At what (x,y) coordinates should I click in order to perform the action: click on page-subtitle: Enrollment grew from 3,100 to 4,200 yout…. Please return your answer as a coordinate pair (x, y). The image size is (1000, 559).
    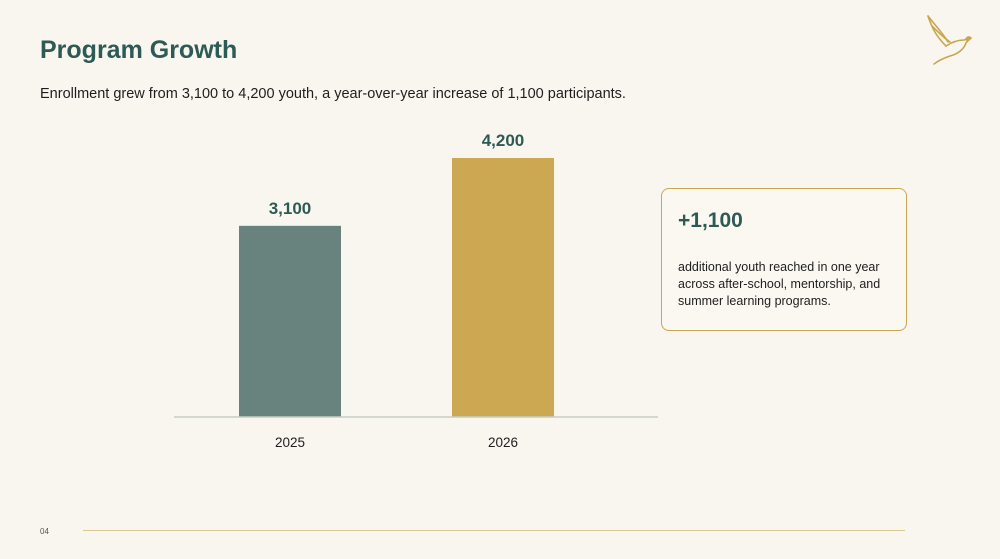
    Looking at the image, I should click on (333, 94).